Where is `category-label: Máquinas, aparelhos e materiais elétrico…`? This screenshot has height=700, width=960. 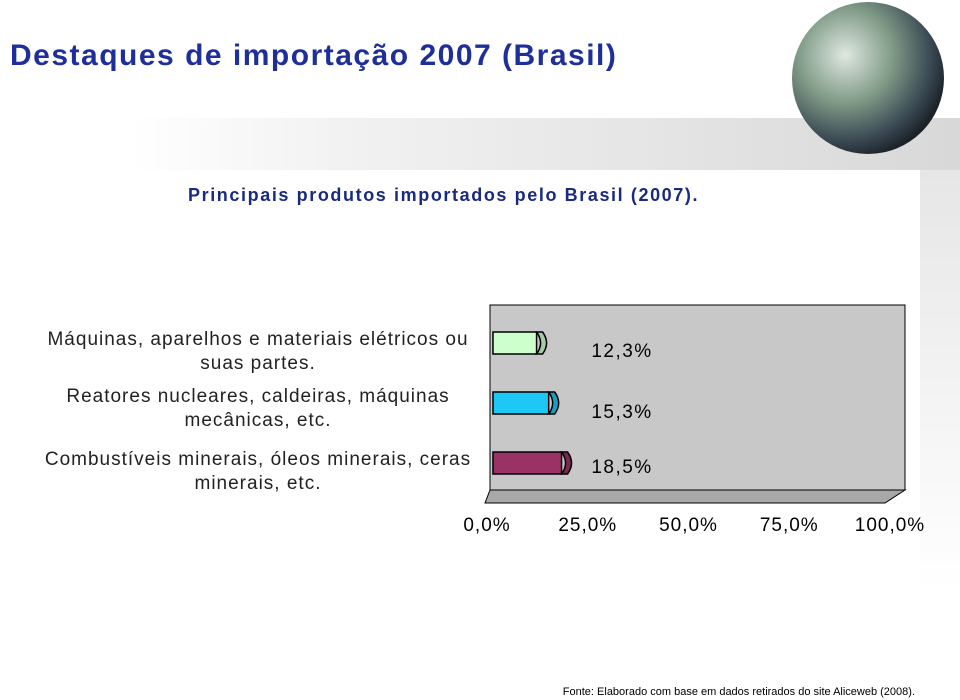 category-label: Máquinas, aparelhos e materiais elétrico… is located at coordinates (258, 351).